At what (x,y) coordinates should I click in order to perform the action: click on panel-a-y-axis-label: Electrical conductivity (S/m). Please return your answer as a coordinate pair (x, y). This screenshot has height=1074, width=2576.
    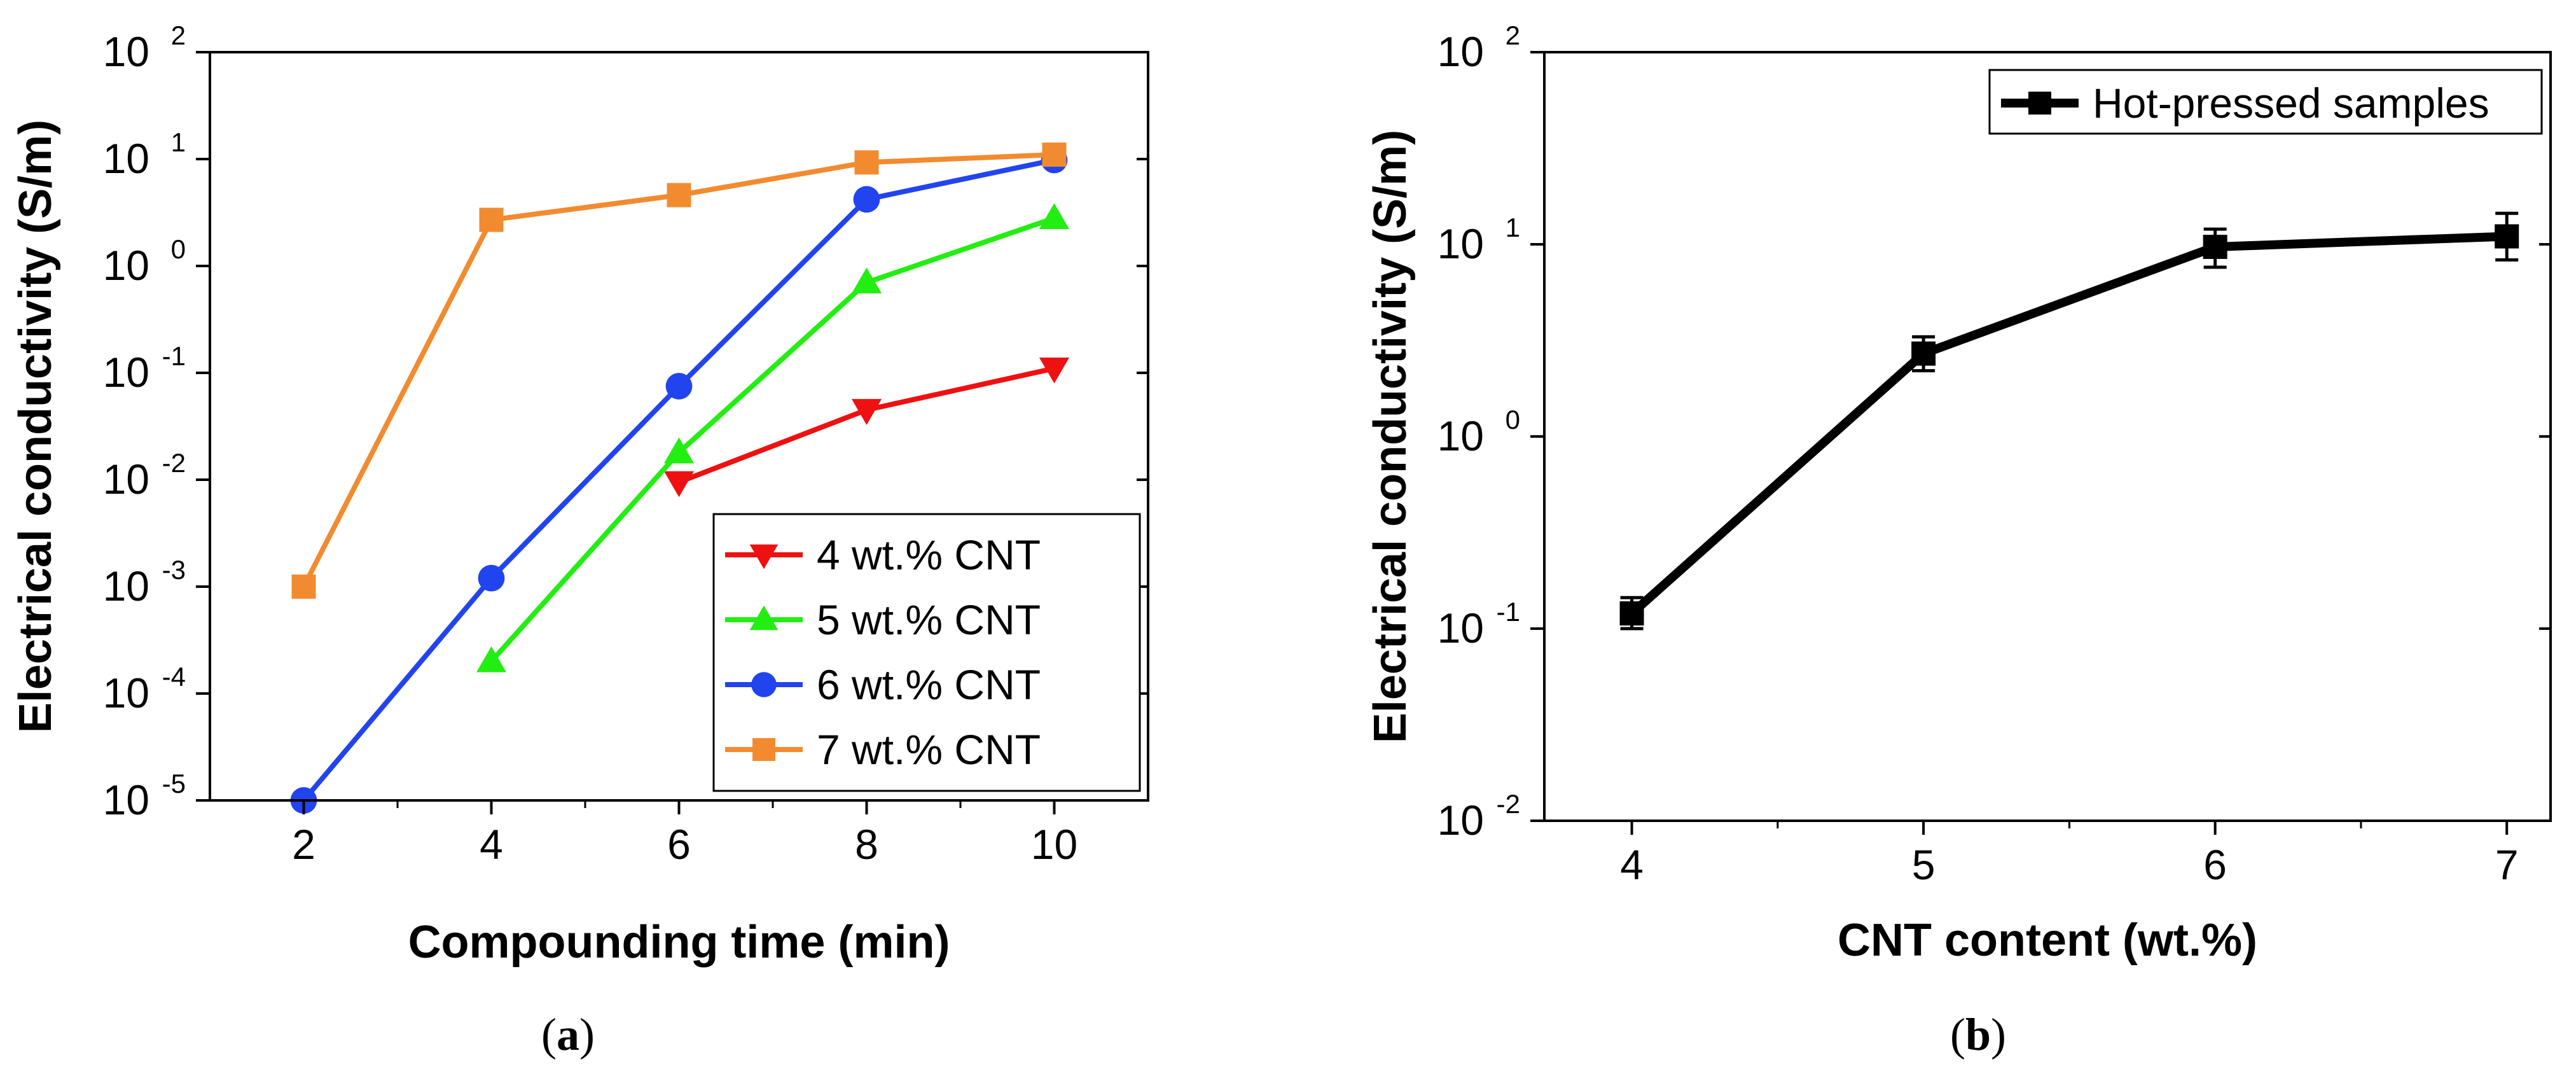
    Looking at the image, I should click on (35, 426).